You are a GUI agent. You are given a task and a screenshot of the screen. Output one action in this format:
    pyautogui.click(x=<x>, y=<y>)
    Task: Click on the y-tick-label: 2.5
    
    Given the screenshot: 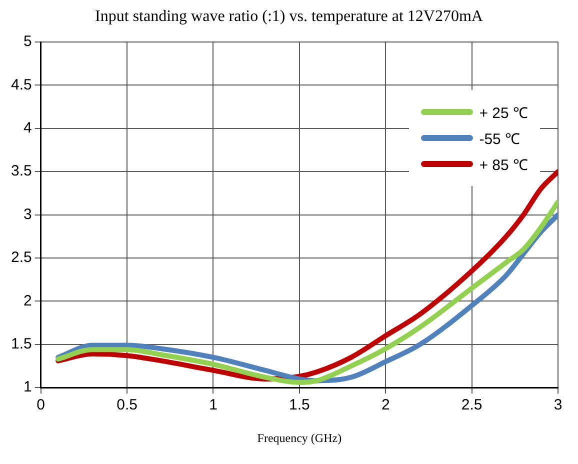 What is the action you would take?
    pyautogui.click(x=21, y=257)
    